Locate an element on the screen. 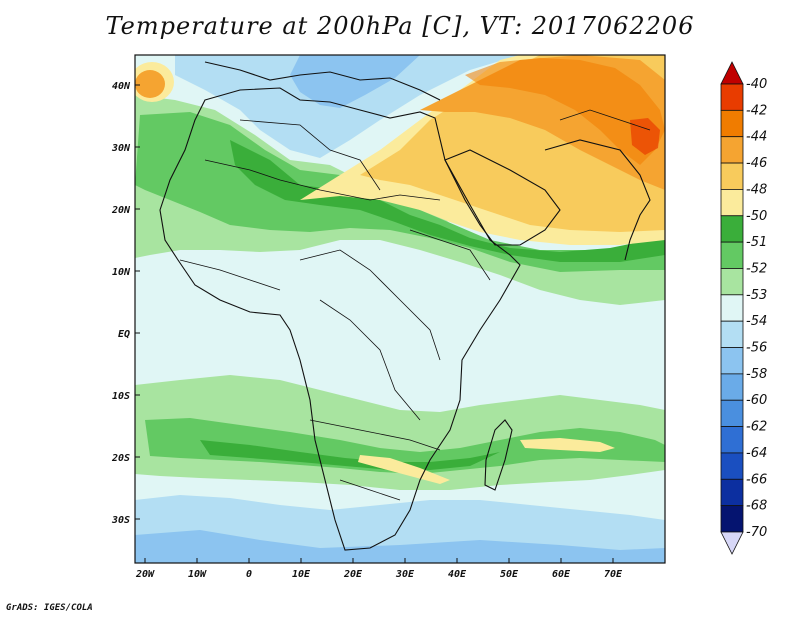  green-band-dark is located at coordinates (447, 201).